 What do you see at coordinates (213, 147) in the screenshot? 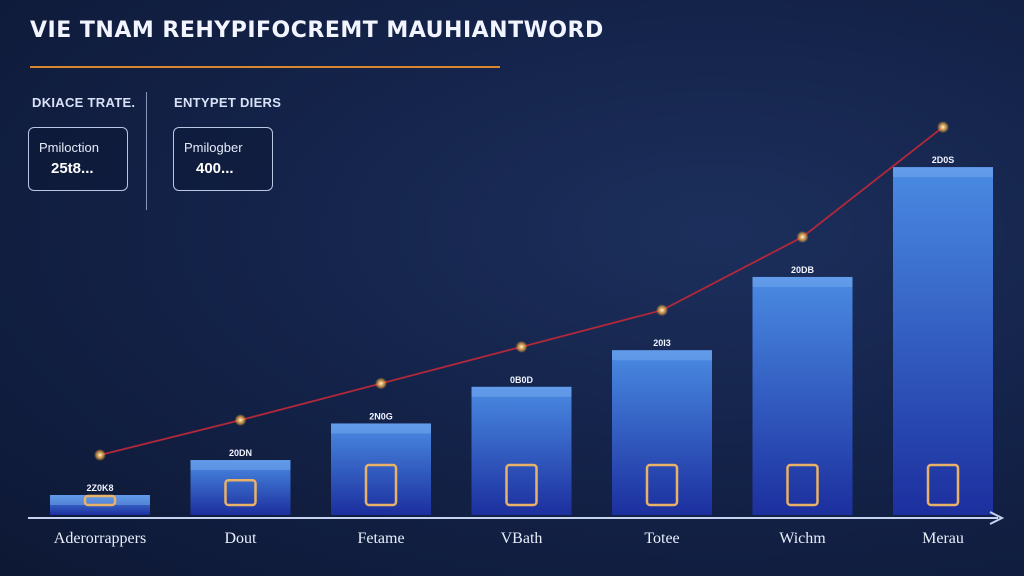
I see `kpi-label-2: Pmilogber` at bounding box center [213, 147].